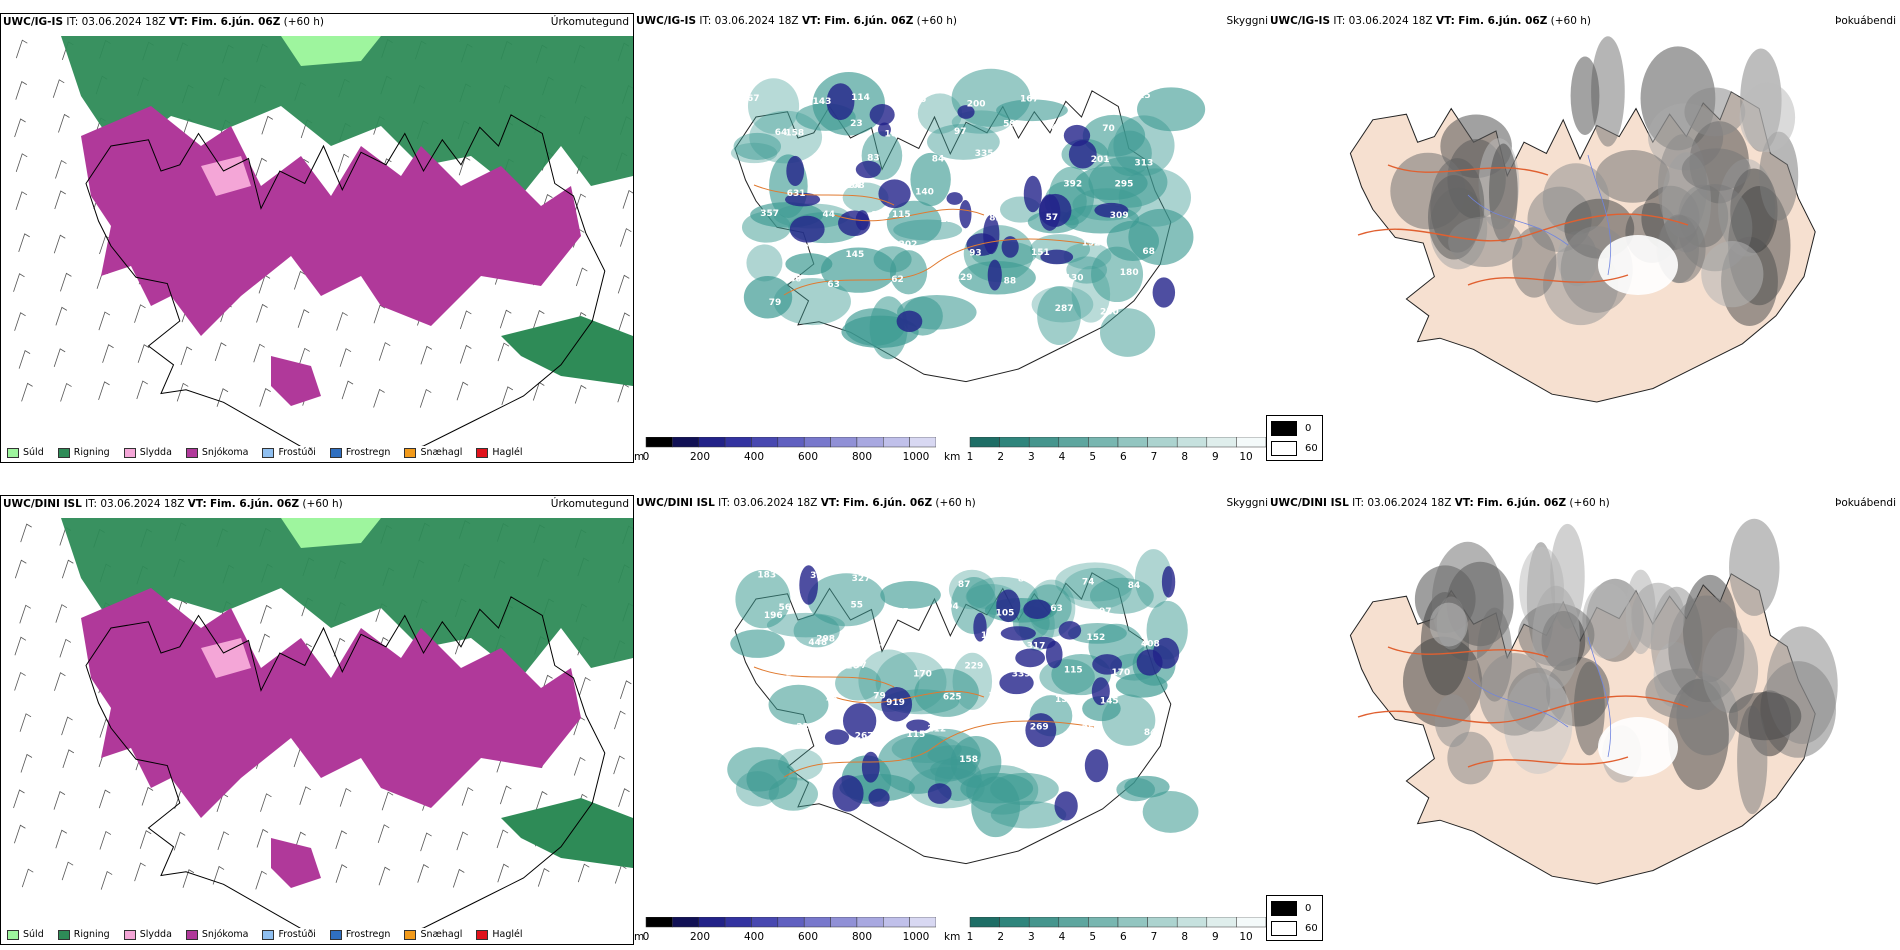 This screenshot has width=1900, height=950. Describe the element at coordinates (975, 253) in the screenshot. I see `ceiling-label: 93` at that location.